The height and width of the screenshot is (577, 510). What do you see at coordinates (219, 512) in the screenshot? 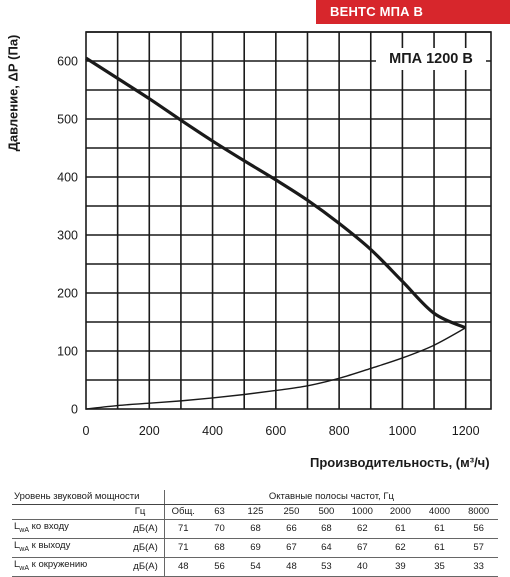
I see `table-column-header: 63` at bounding box center [219, 512].